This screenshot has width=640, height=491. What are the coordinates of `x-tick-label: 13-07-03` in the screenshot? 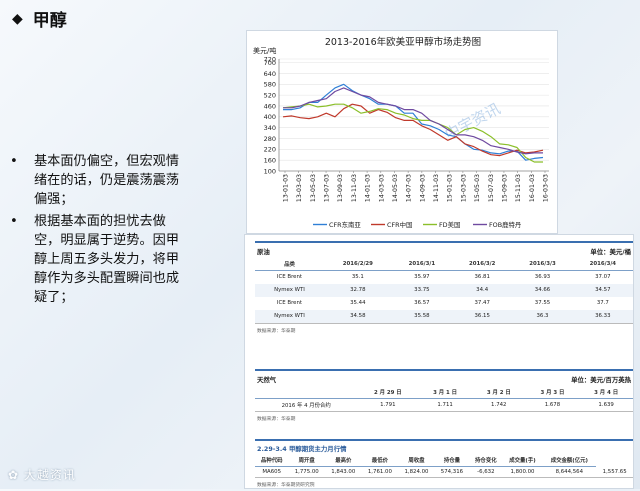 It's located at (327, 188).